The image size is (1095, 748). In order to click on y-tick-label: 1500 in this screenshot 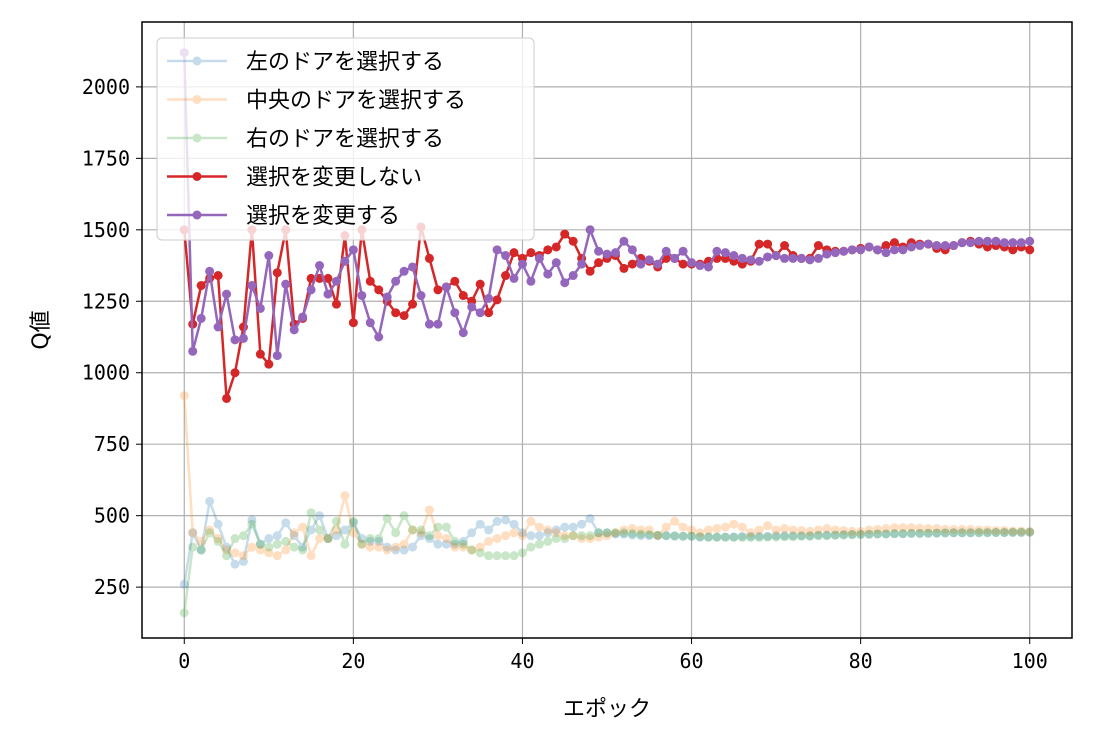, I will do `click(106, 230)`.